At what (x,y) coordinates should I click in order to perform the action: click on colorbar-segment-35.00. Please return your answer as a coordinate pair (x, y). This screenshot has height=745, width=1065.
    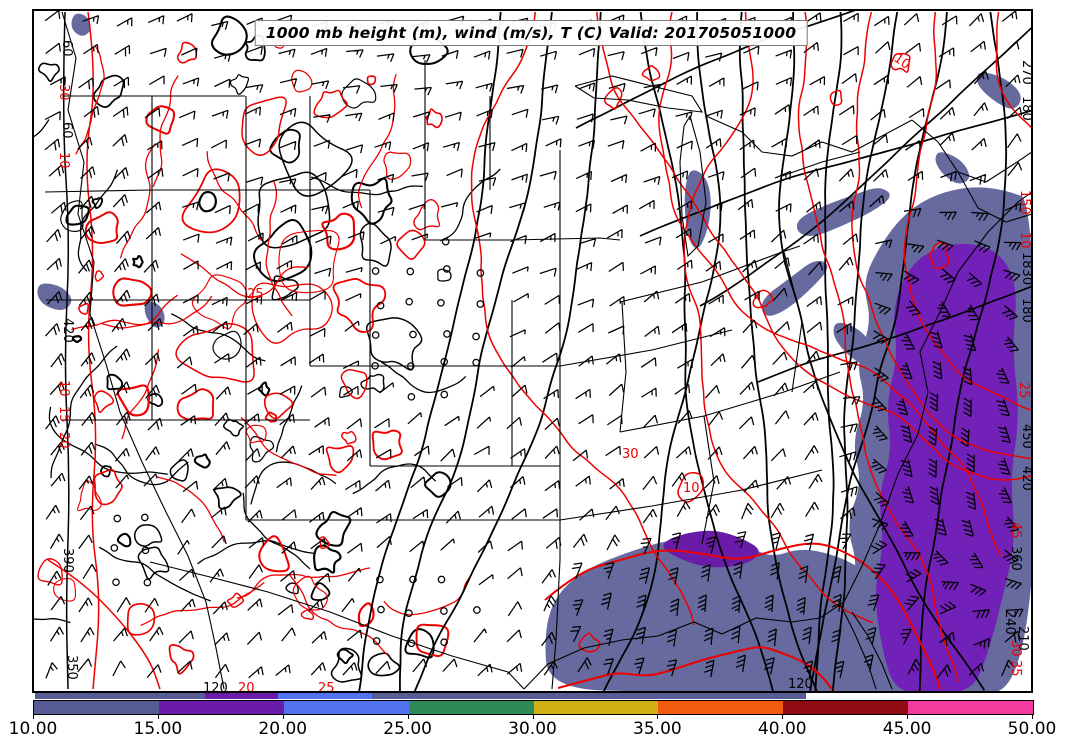
    Looking at the image, I should click on (721, 707).